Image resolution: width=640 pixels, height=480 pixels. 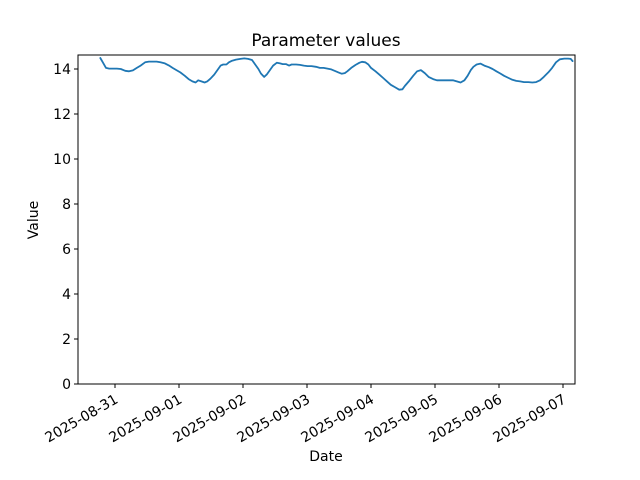 I want to click on y-tick-label: 6, so click(x=66, y=250).